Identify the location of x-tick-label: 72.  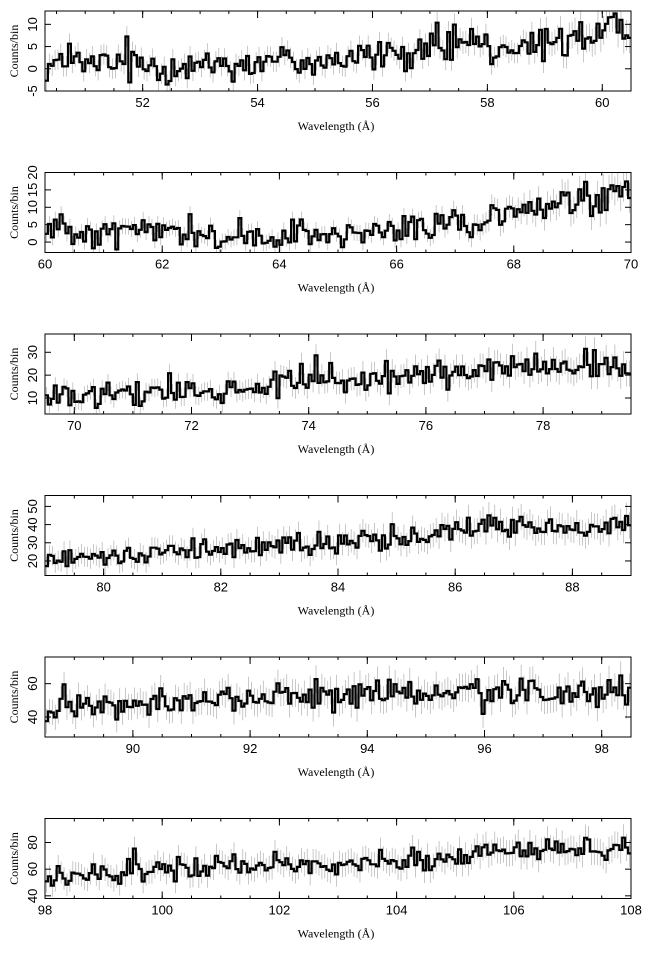
(191, 425).